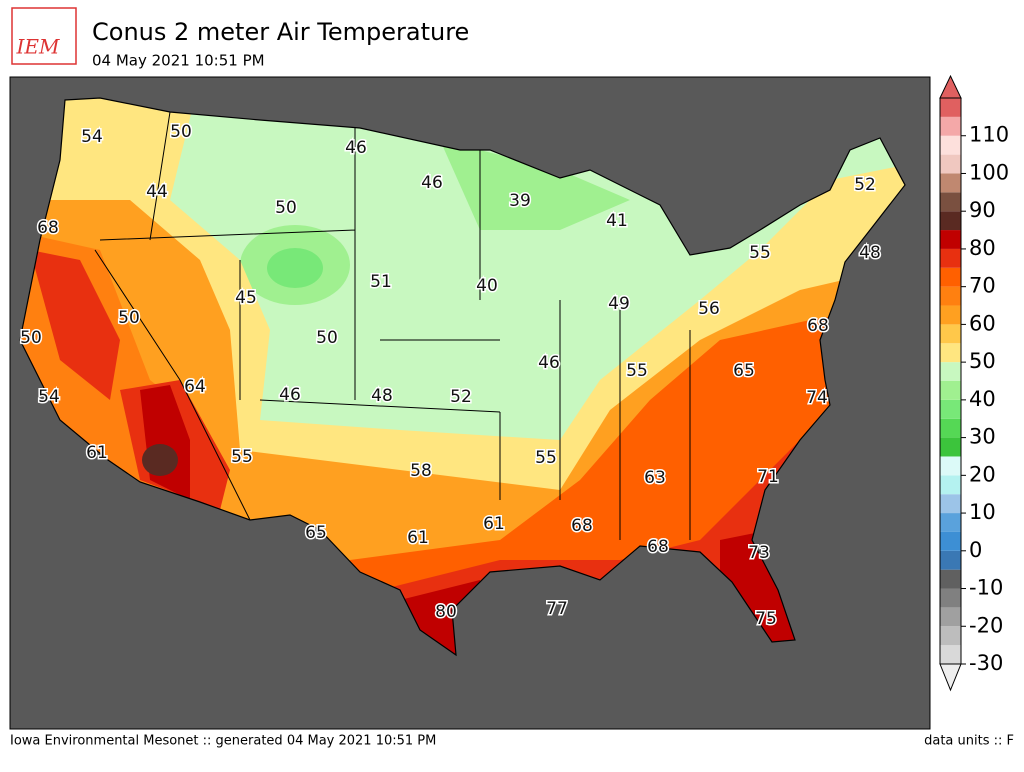  Describe the element at coordinates (950, 86) in the screenshot. I see `colorbar-extend-max` at that location.